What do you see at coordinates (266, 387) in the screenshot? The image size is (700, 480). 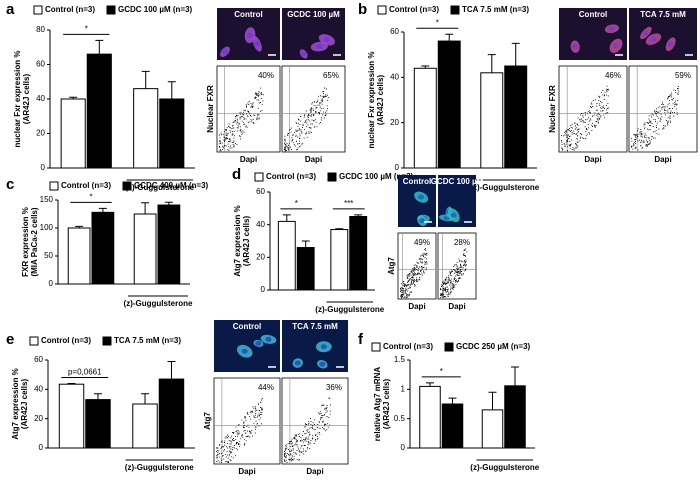 I see `flow-percent: 44%` at bounding box center [266, 387].